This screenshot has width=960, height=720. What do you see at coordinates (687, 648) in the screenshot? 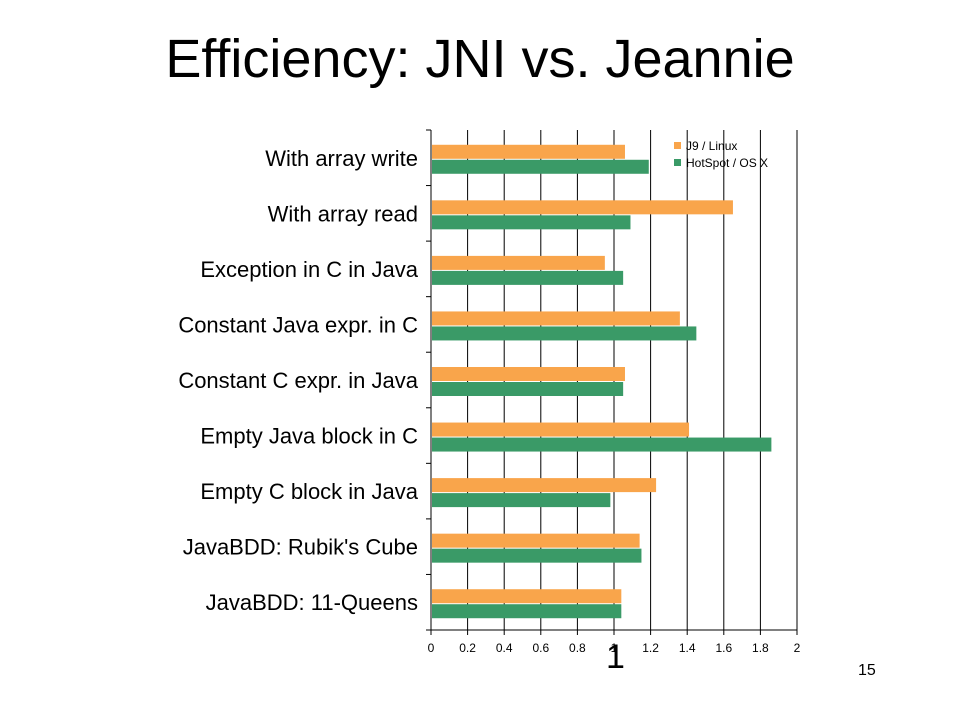
I see `x-tick-label: 1.4` at bounding box center [687, 648].